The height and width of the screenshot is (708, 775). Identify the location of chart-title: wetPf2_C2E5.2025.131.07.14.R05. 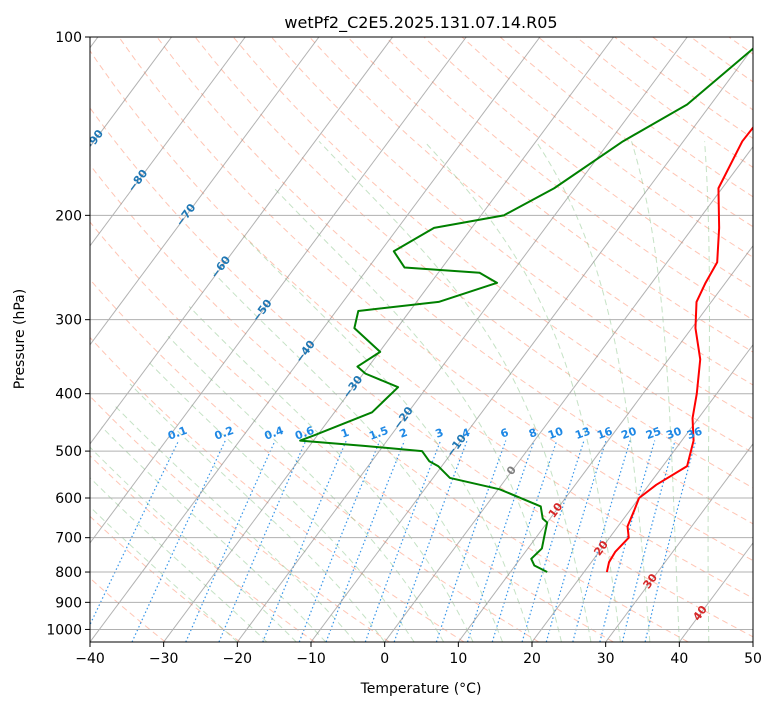
(420, 23).